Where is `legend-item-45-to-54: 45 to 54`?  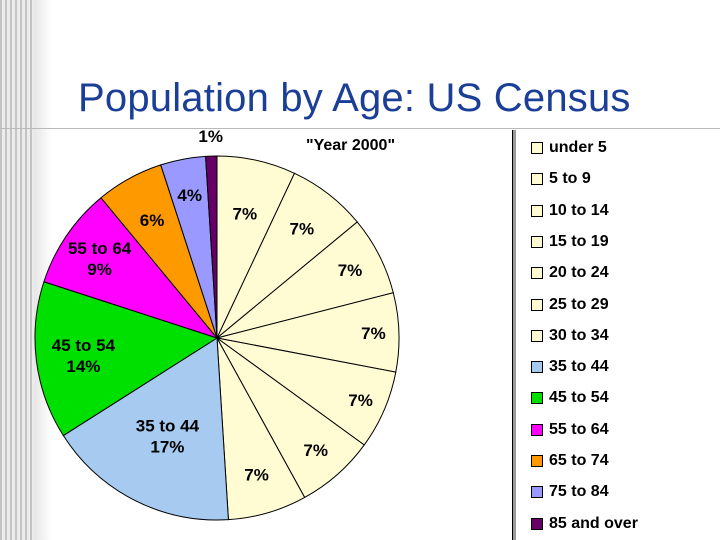 legend-item-45-to-54: 45 to 54 is located at coordinates (570, 398).